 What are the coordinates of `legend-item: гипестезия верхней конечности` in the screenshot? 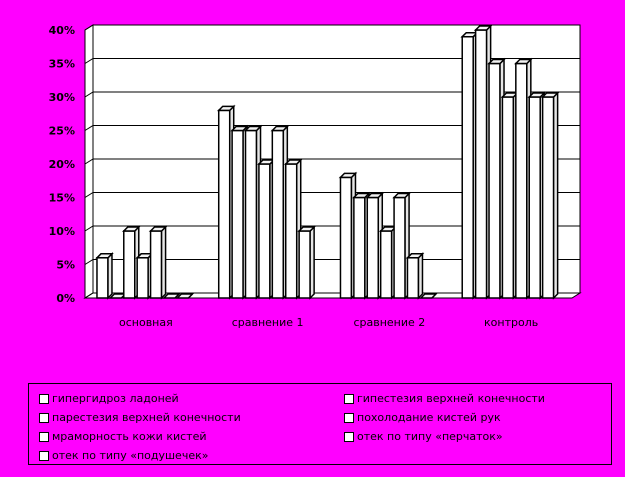 It's located at (444, 398).